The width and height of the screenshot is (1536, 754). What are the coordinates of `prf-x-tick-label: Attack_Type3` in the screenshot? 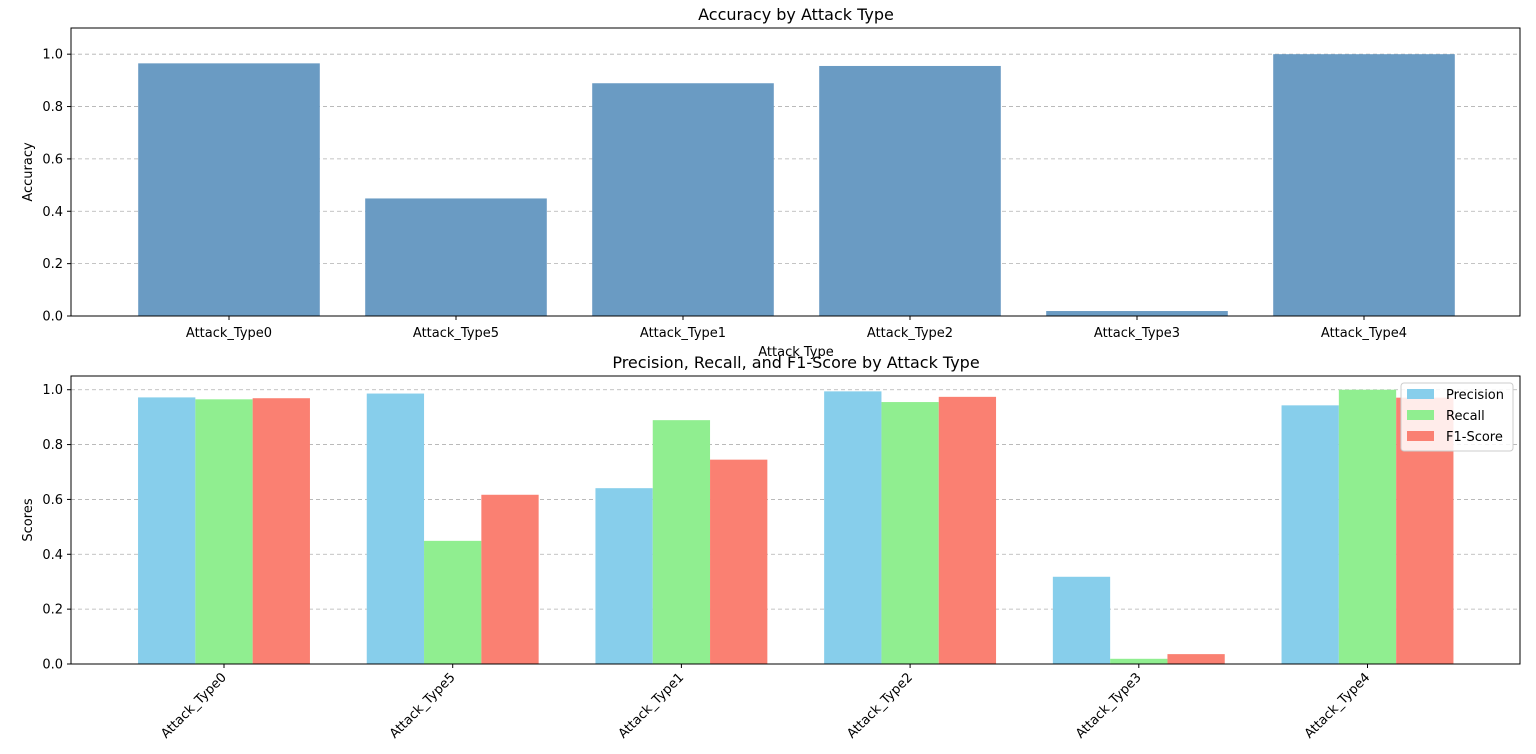 It's located at (1109, 706).